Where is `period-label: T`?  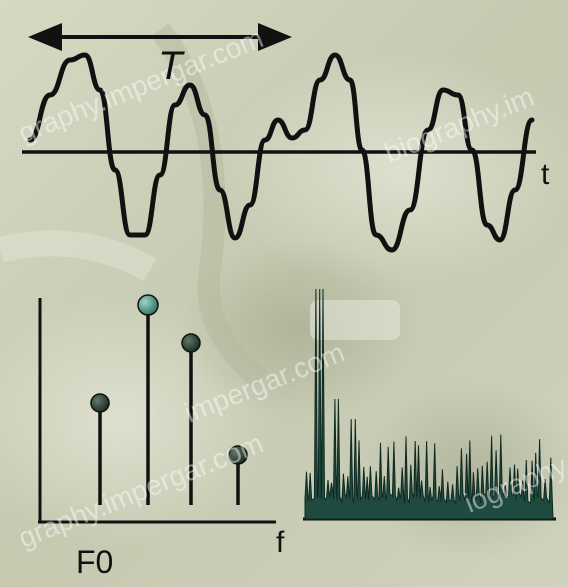
period-label: T is located at coordinates (170, 66).